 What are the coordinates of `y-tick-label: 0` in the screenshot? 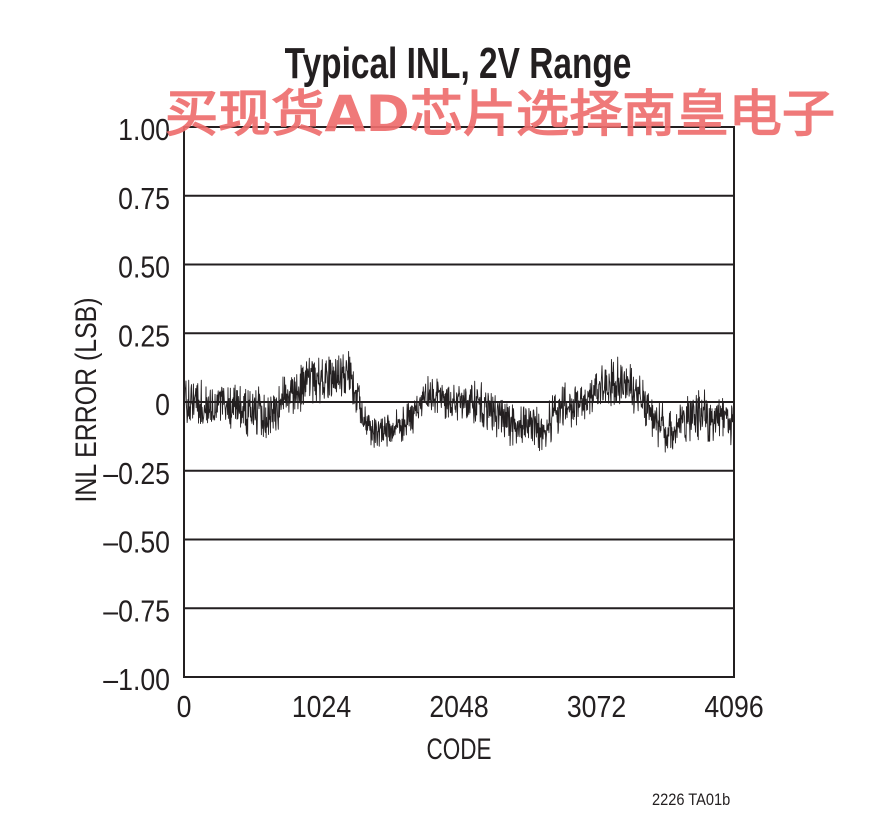 It's located at (162, 405).